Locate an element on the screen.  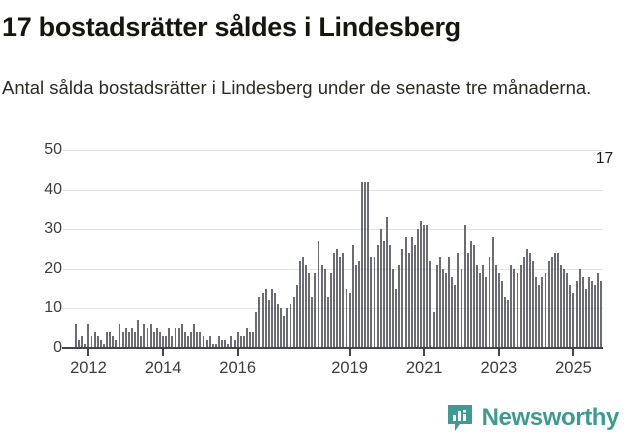
x-axis-tick is located at coordinates (573, 352).